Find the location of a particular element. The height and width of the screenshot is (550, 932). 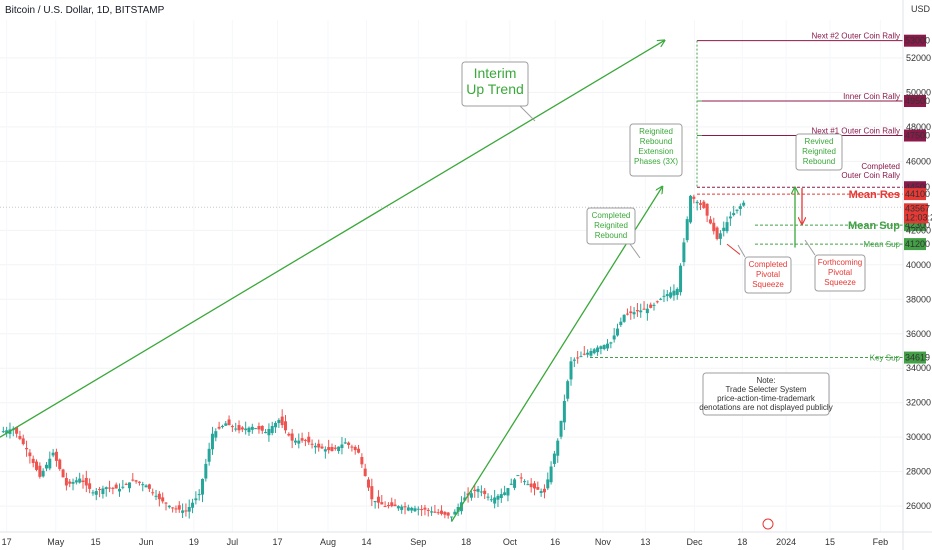

currency-label: USD is located at coordinates (921, 9).